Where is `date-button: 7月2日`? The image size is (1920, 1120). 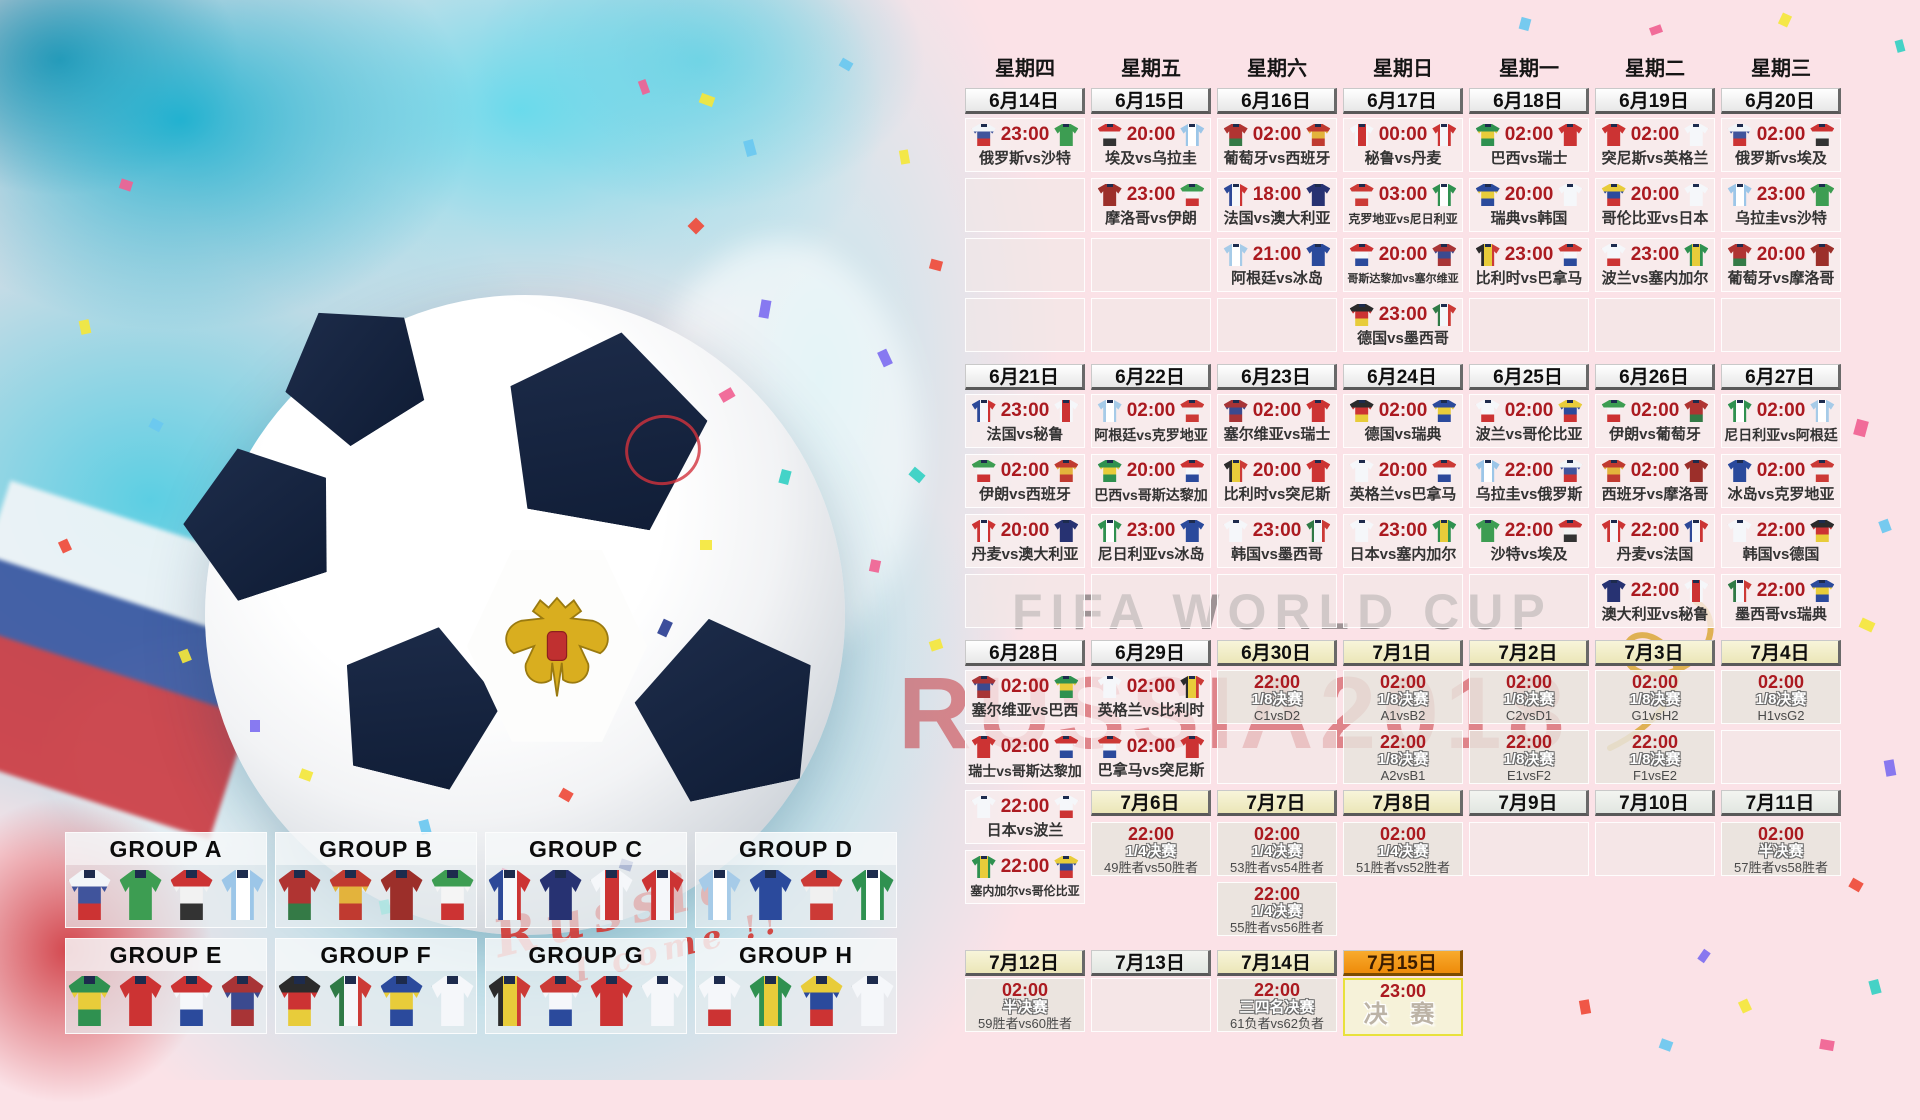
date-button: 7月2日 is located at coordinates (1529, 653).